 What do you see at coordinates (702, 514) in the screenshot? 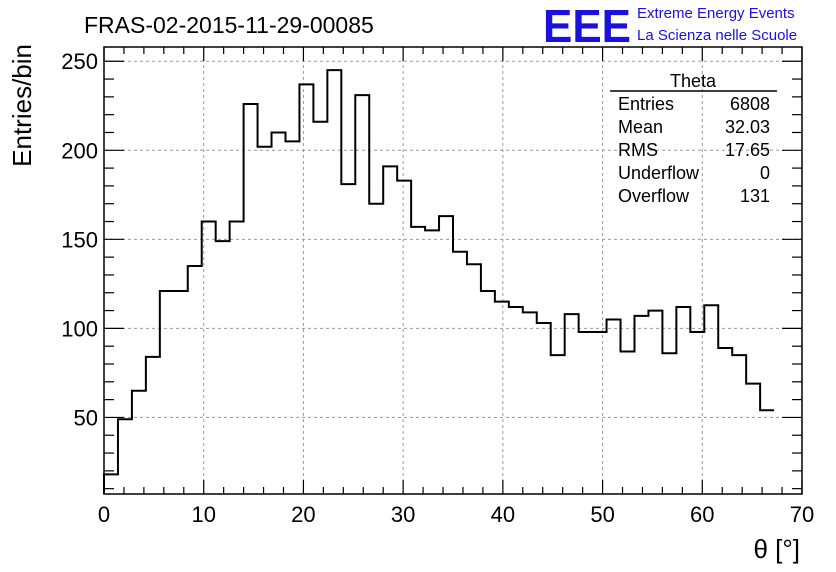
I see `x-tick-label: 60` at bounding box center [702, 514].